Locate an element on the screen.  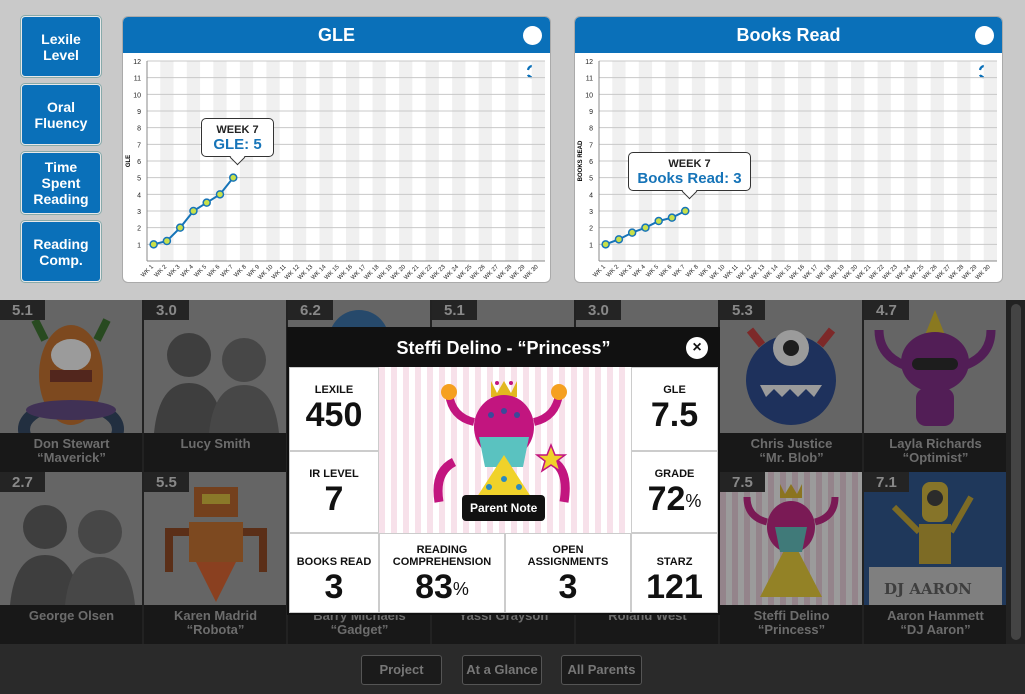
student-nickname: “Optimist” is located at coordinates (935, 457).